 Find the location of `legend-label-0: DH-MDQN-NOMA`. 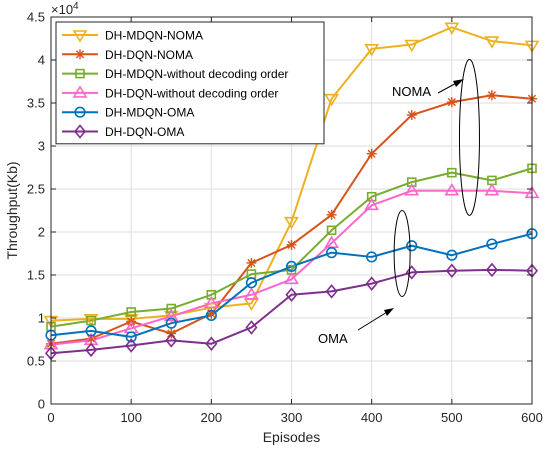

legend-label-0: DH-MDQN-NOMA is located at coordinates (154, 36).